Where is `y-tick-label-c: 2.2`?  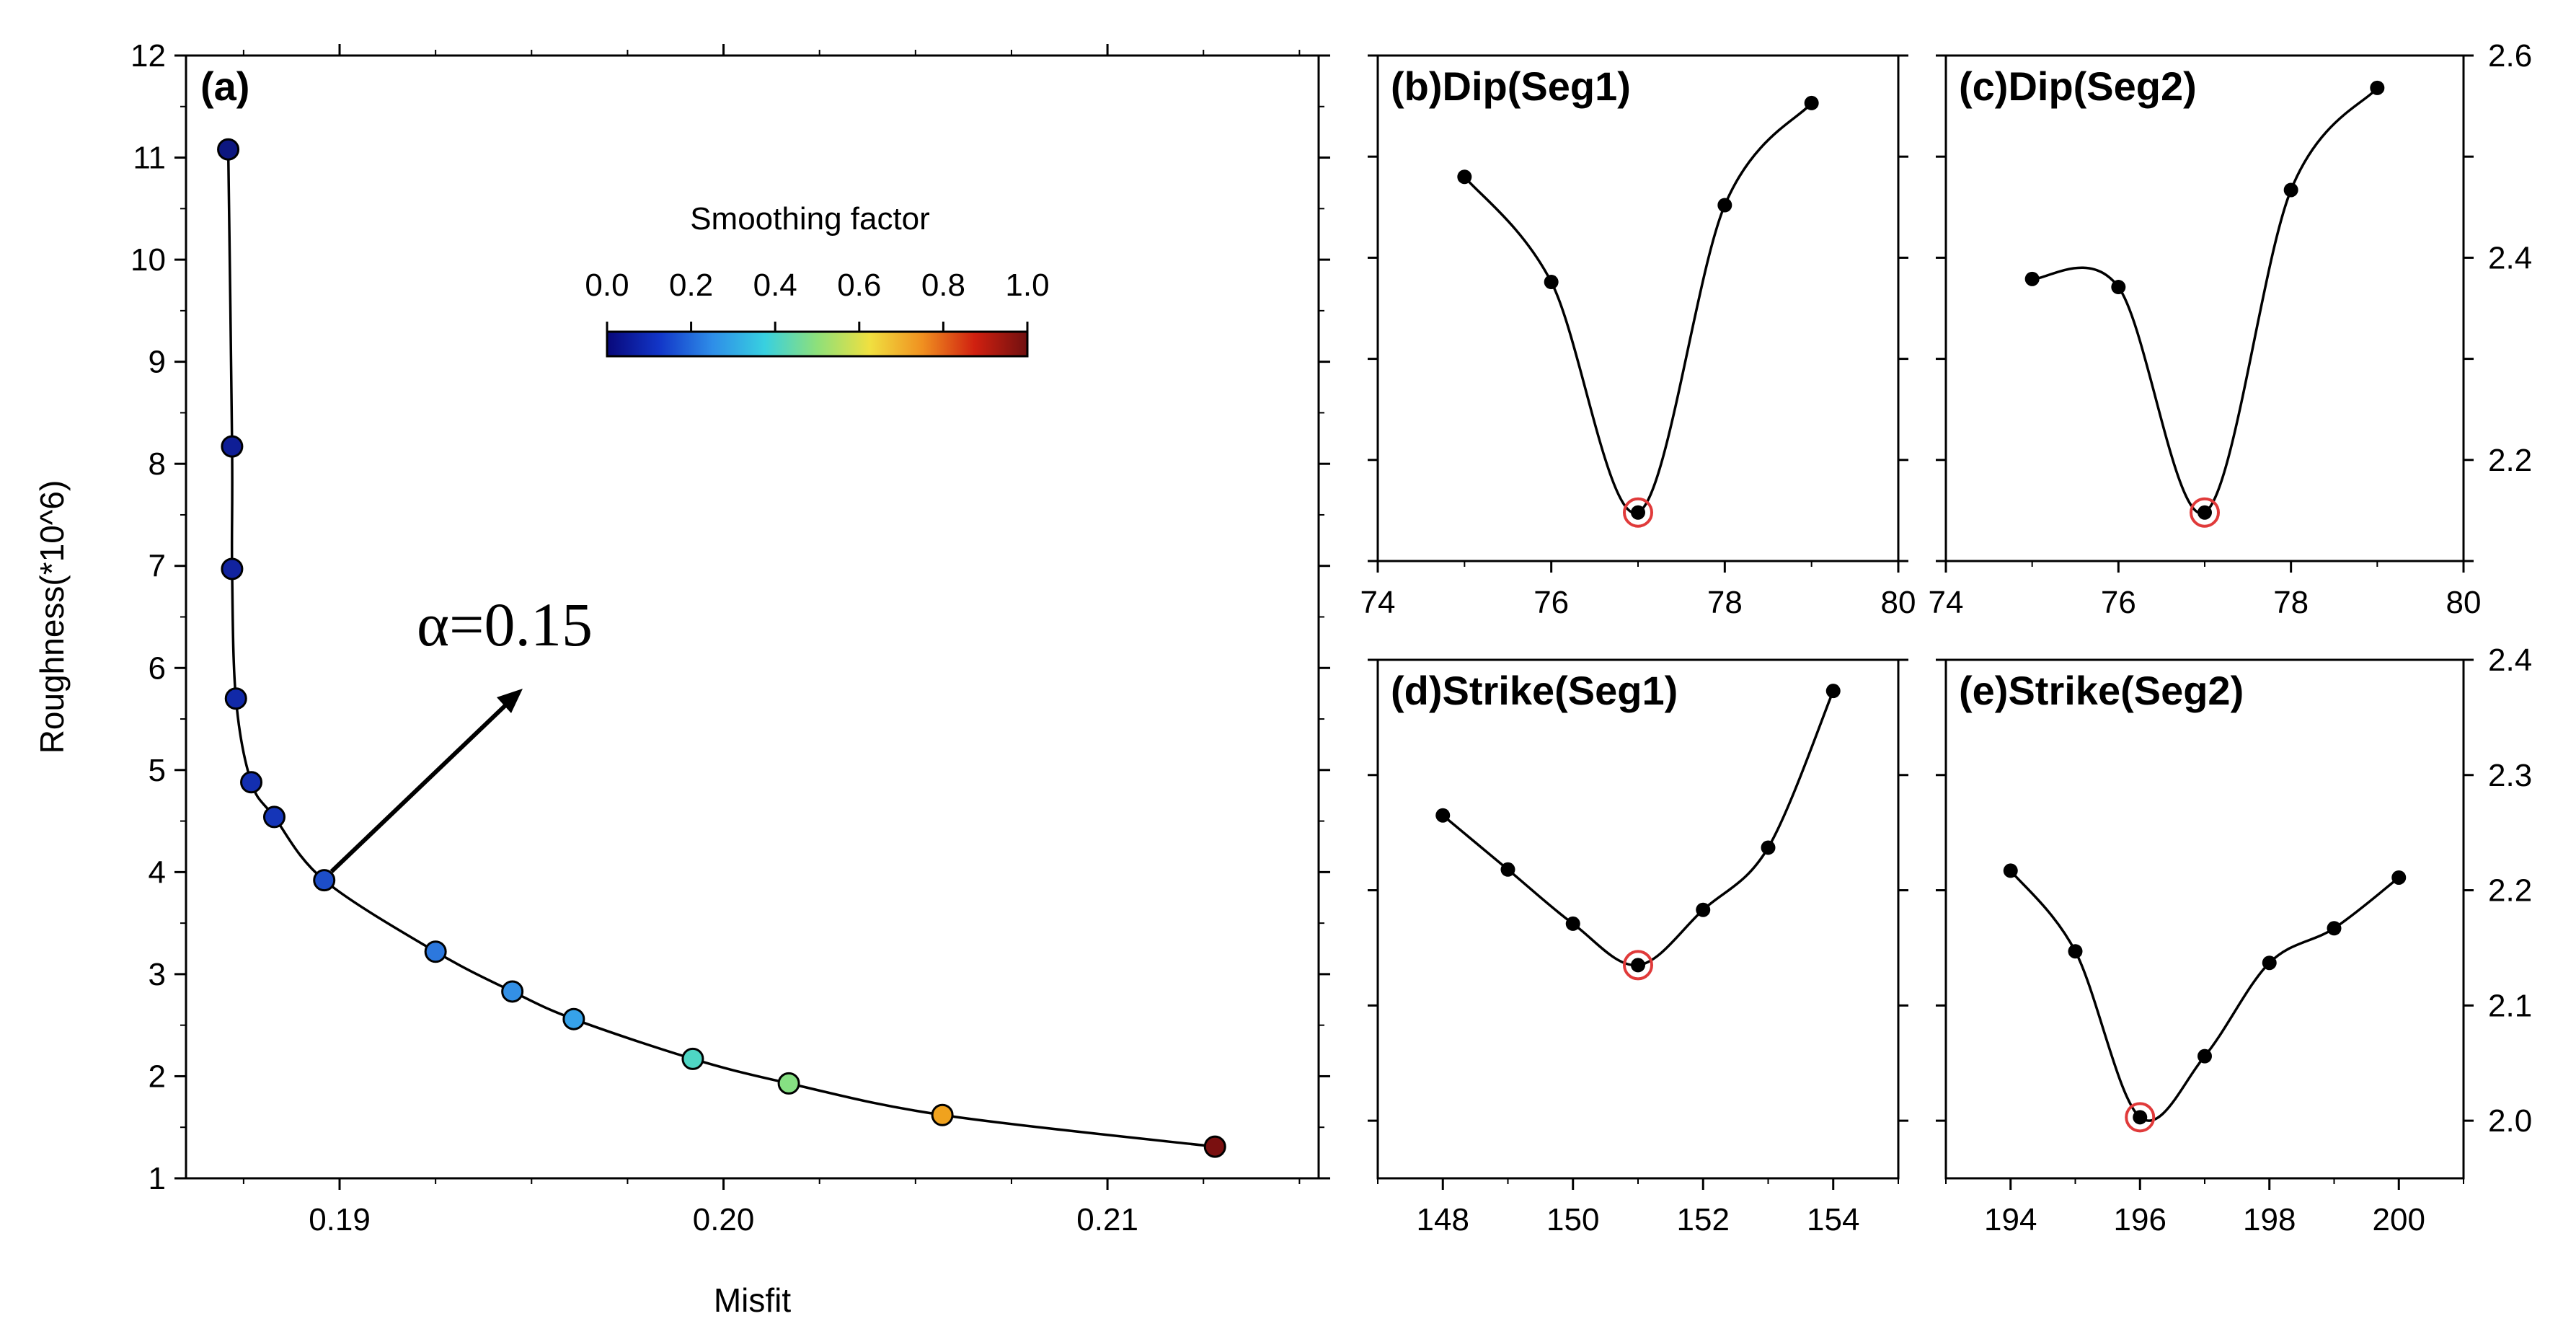 y-tick-label-c: 2.2 is located at coordinates (2510, 460).